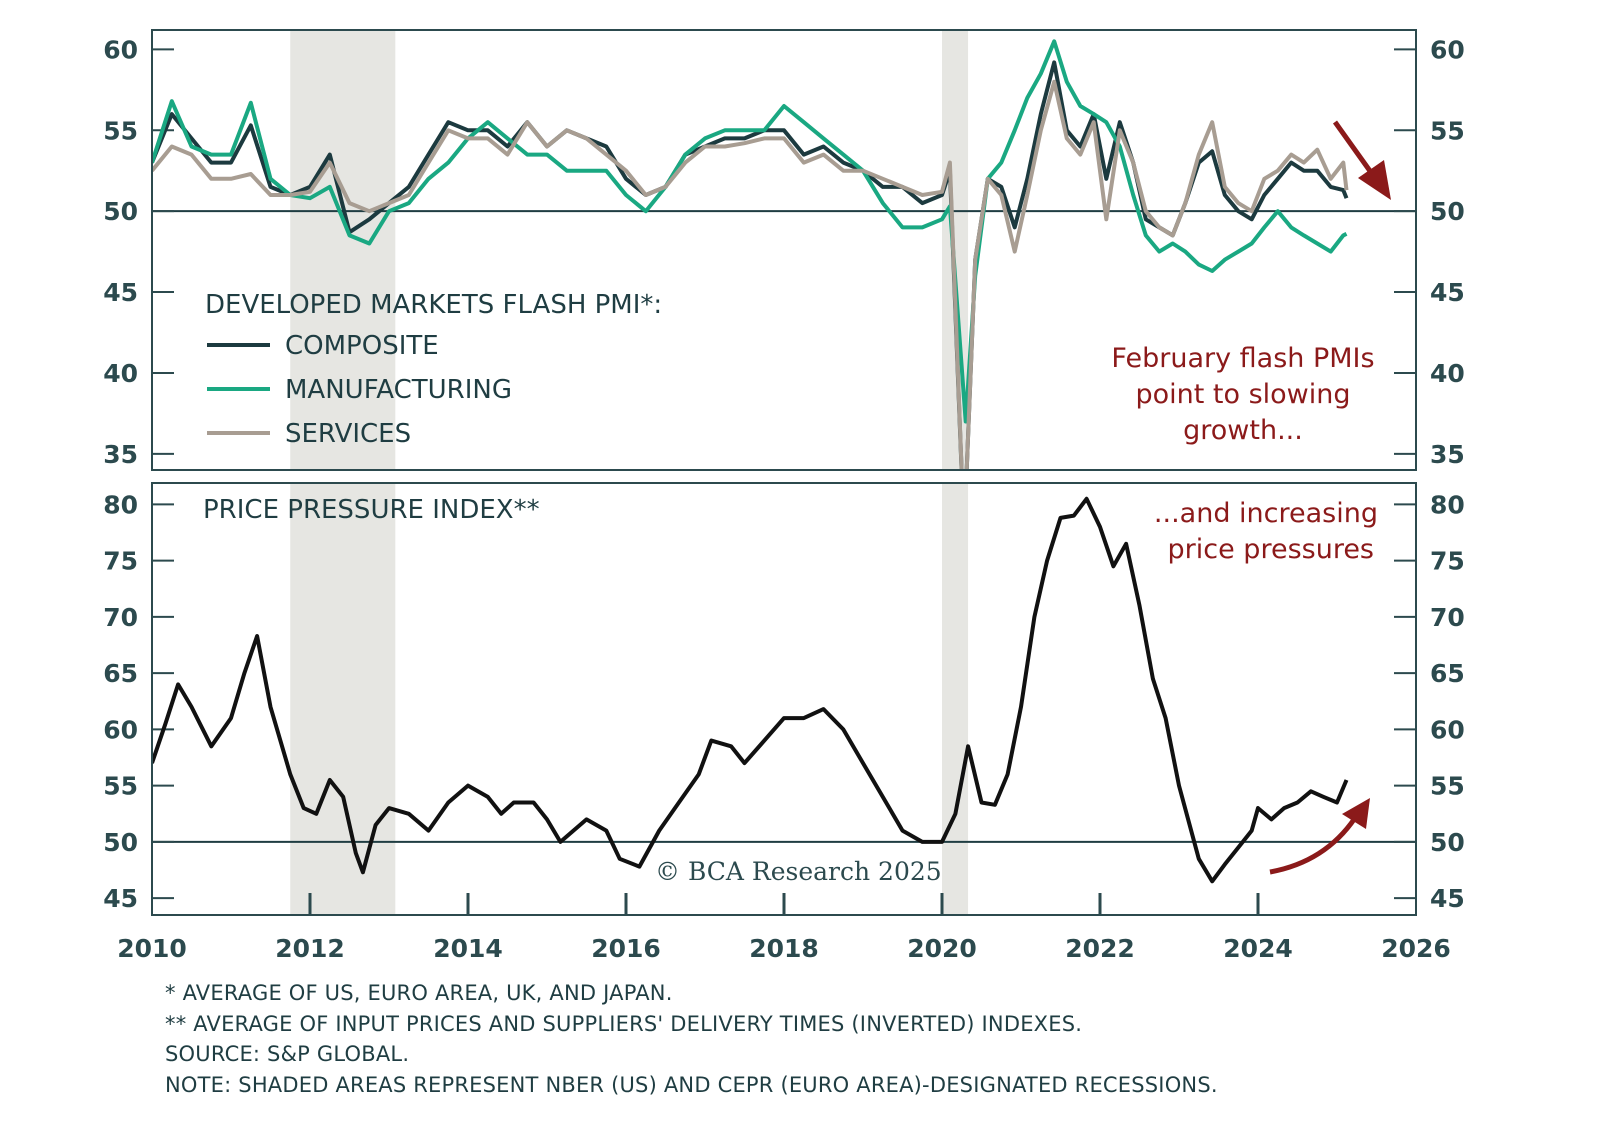 This screenshot has height=1128, width=1600. Describe the element at coordinates (468, 948) in the screenshot. I see `x-tick-label: 2014` at that location.